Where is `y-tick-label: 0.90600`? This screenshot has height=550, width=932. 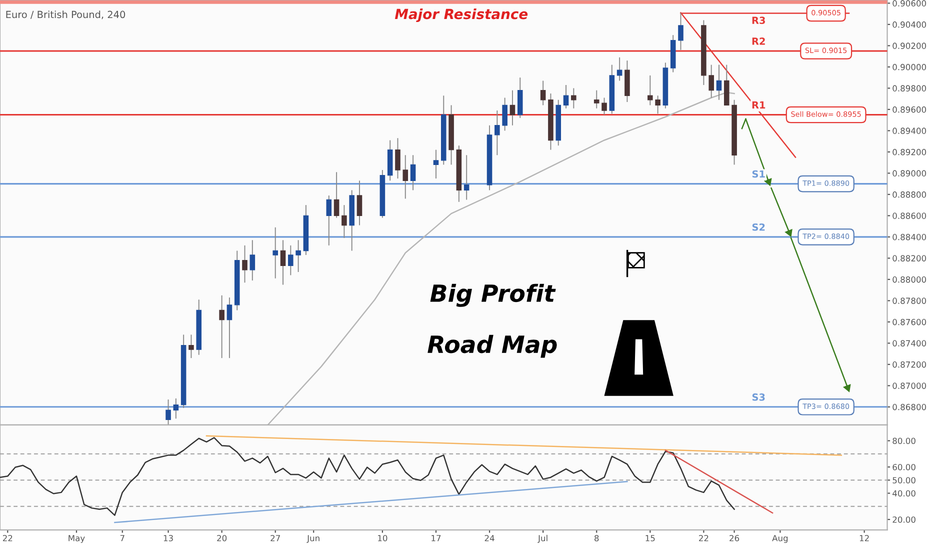
y-tick-label: 0.90600 is located at coordinates (909, 3).